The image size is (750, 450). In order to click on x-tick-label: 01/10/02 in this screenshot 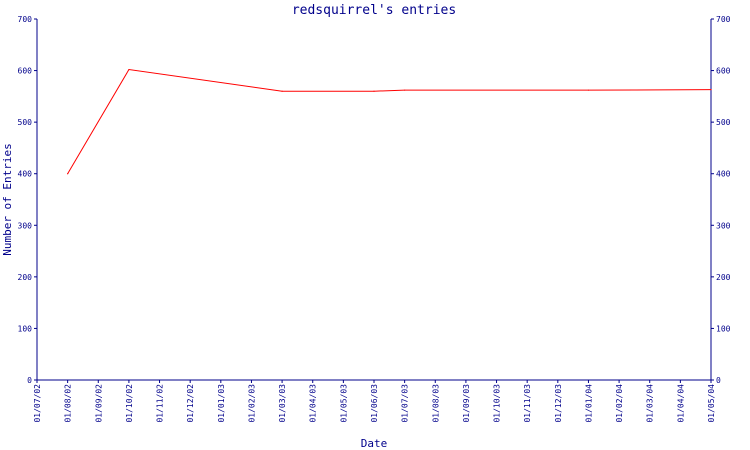, I will do `click(129, 403)`.